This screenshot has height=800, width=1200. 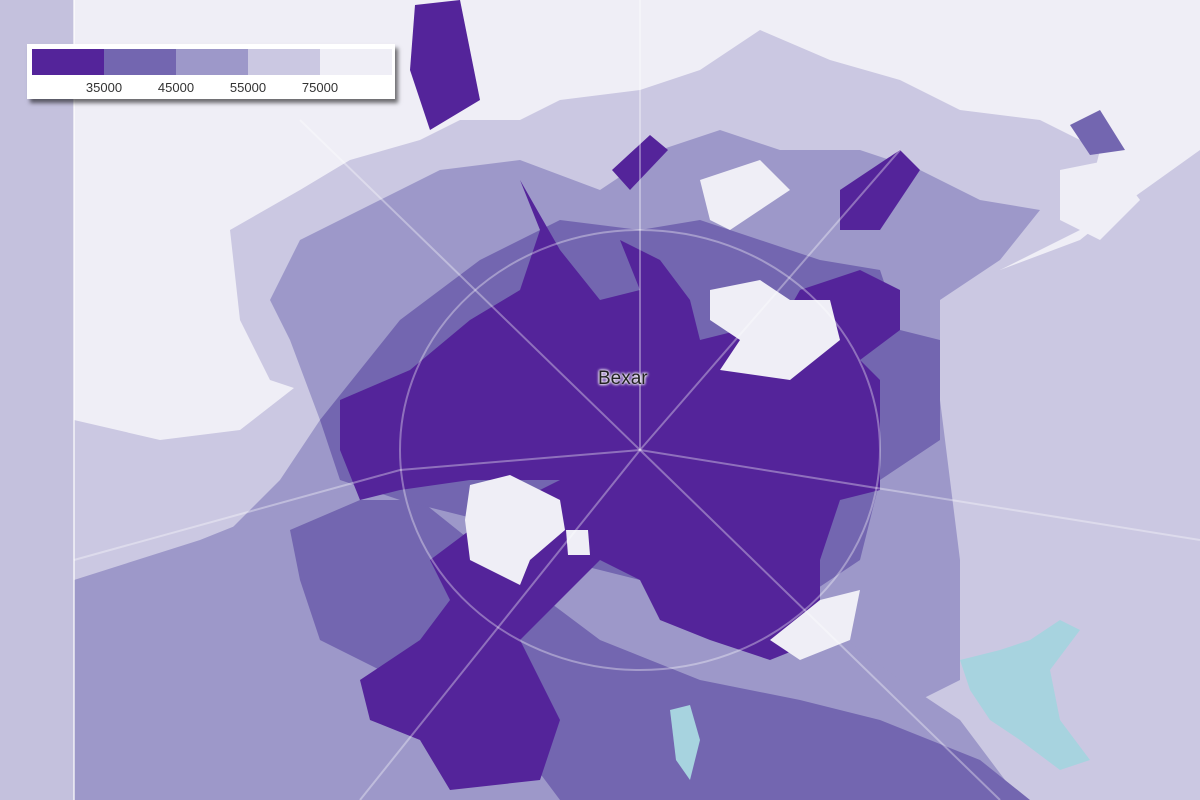 I want to click on legend-break-label: 75000, so click(x=320, y=87).